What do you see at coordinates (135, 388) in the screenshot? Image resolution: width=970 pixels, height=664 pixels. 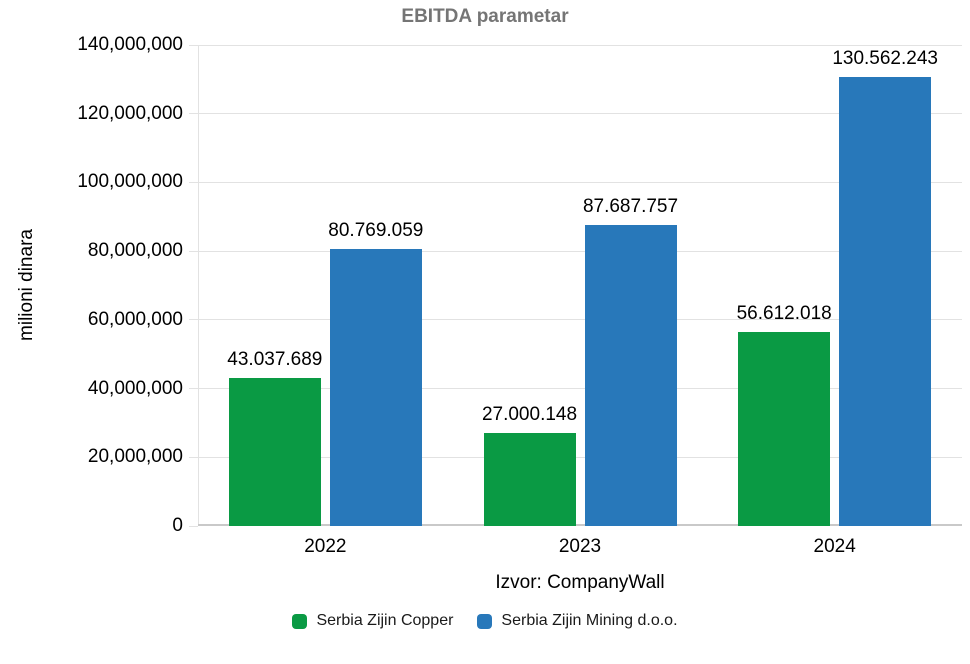 I see `y-tick-label: 40,000,000` at bounding box center [135, 388].